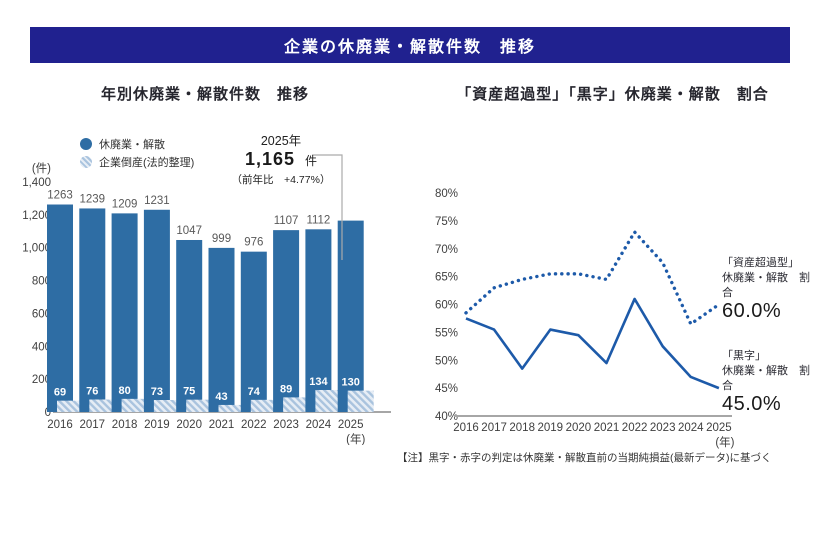  Describe the element at coordinates (221, 329) in the screenshot. I see `bar-closure-2021` at that location.